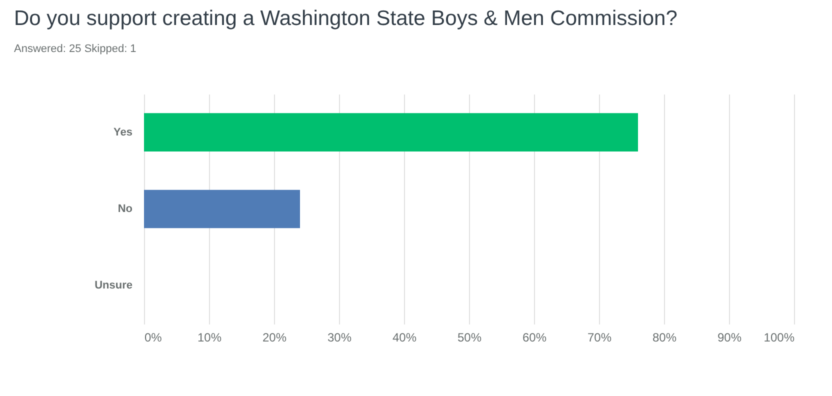  Describe the element at coordinates (599, 337) in the screenshot. I see `x-tick-label: 70%` at that location.